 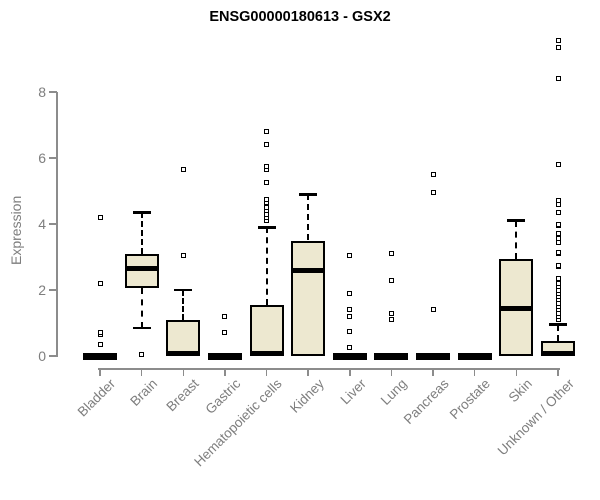 What do you see at coordinates (42, 224) in the screenshot?
I see `y-tick-label-4: 4` at bounding box center [42, 224].